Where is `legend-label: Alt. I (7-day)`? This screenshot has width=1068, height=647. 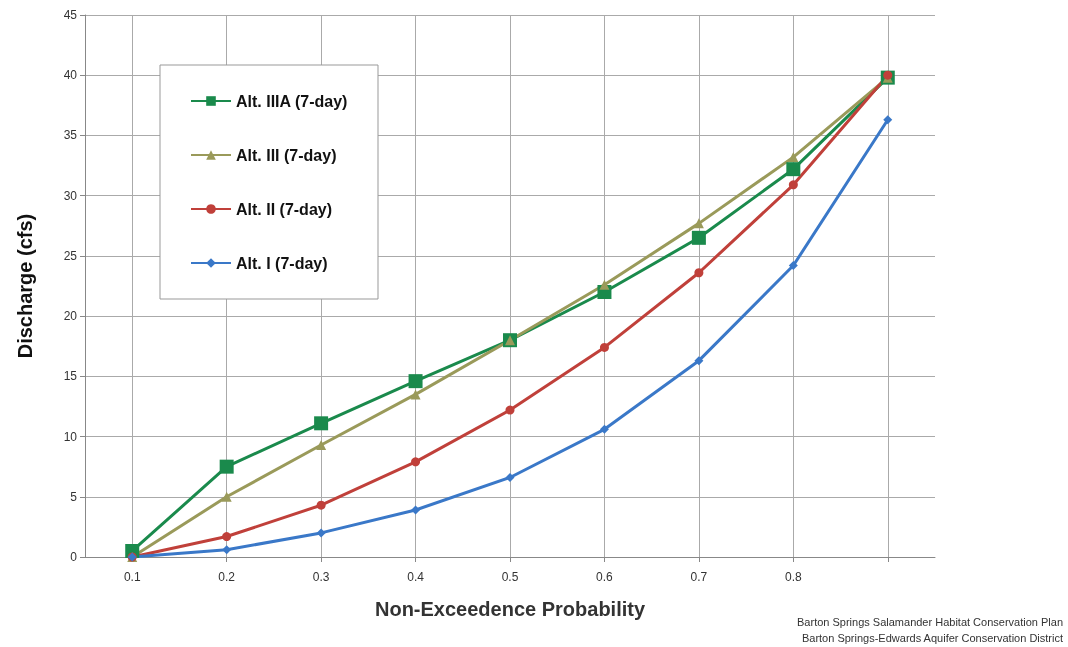
legend-label: Alt. I (7-day) is located at coordinates (282, 263).